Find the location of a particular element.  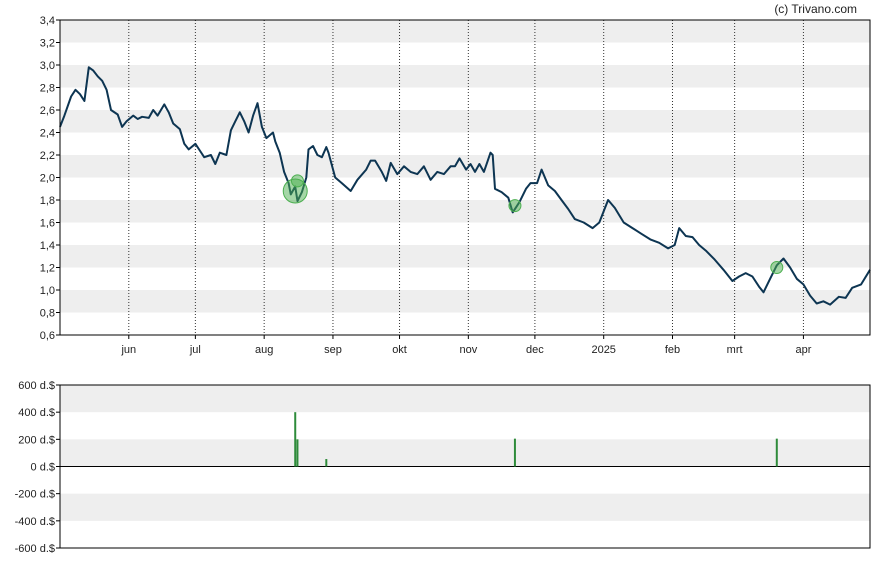

price-x-tick-label: aug is located at coordinates (264, 350).